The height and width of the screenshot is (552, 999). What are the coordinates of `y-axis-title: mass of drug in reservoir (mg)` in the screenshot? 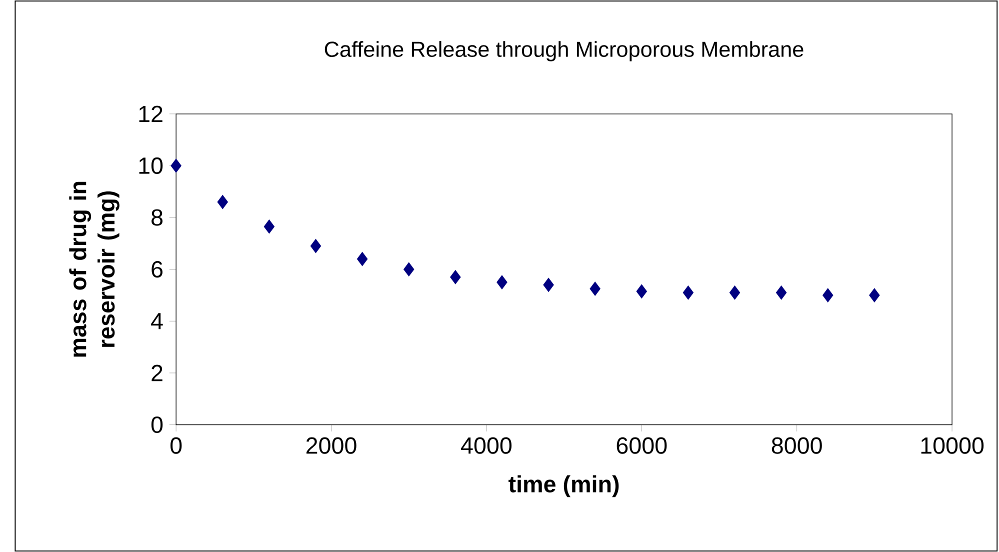 It's located at (94, 269).